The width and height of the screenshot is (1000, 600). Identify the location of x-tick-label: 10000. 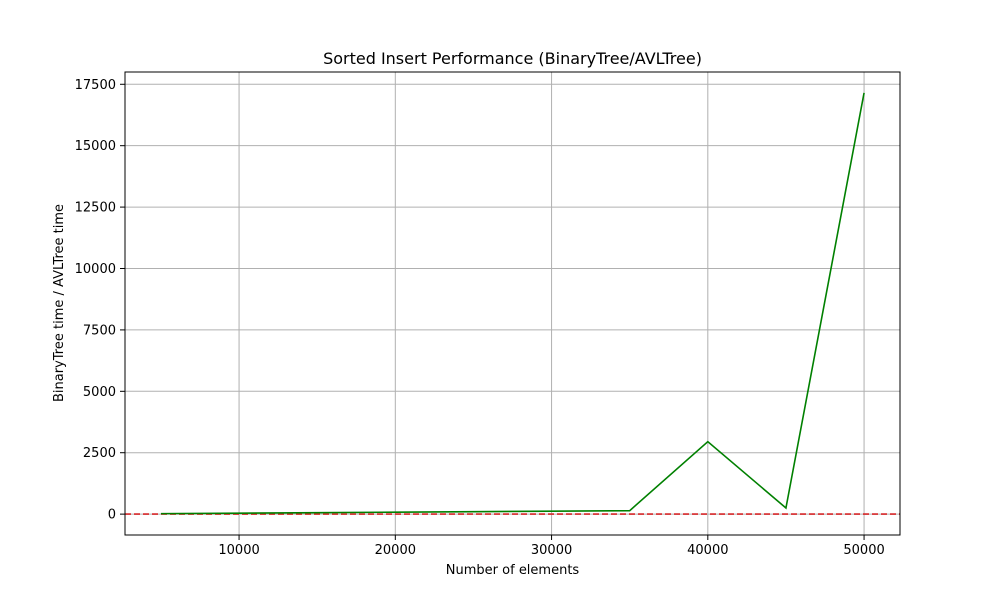
(238, 550).